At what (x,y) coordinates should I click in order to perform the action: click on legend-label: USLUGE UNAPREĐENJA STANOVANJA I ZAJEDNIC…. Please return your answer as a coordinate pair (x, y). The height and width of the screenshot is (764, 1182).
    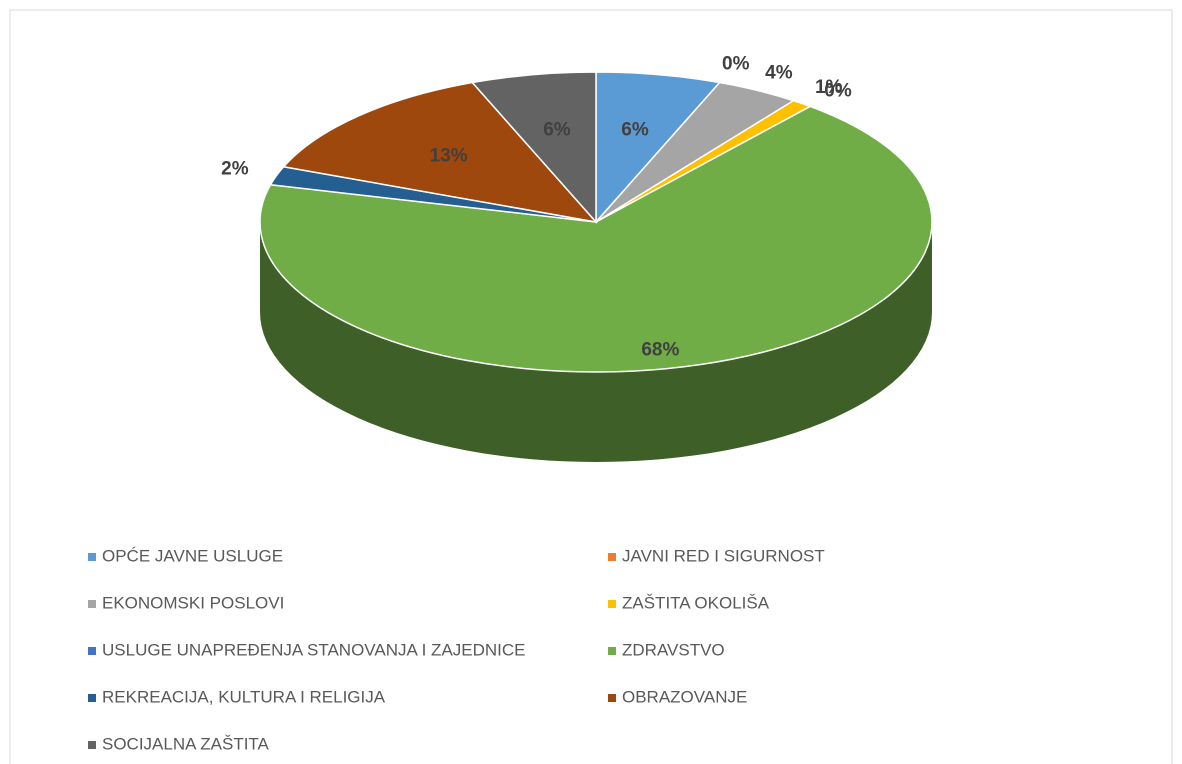
    Looking at the image, I should click on (314, 649).